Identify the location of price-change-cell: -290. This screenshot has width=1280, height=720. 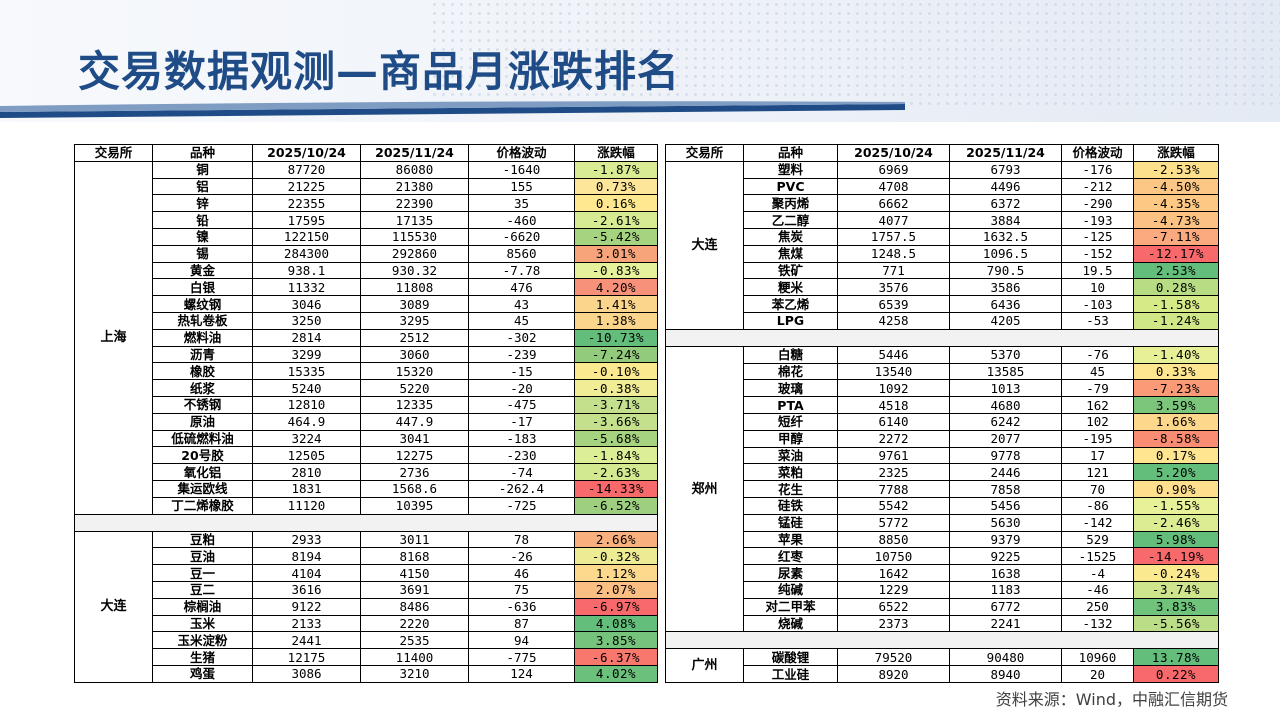
(1097, 203).